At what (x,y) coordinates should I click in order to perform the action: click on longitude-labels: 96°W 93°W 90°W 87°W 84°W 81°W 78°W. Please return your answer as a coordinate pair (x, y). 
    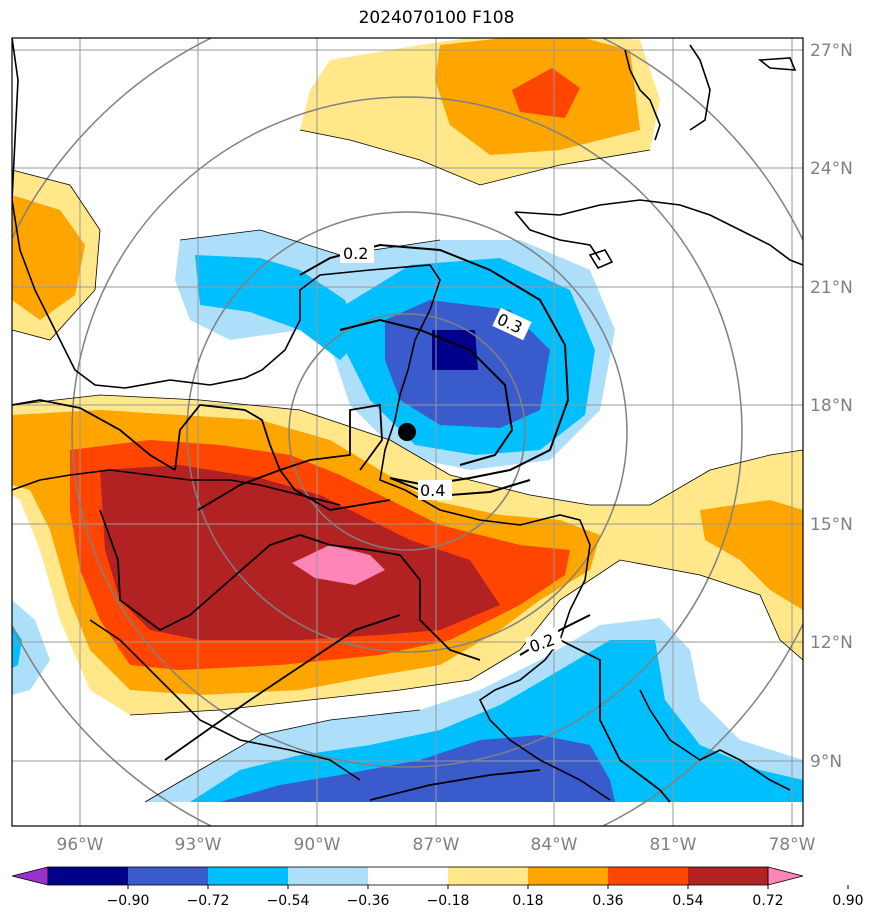
    Looking at the image, I should click on (436, 845).